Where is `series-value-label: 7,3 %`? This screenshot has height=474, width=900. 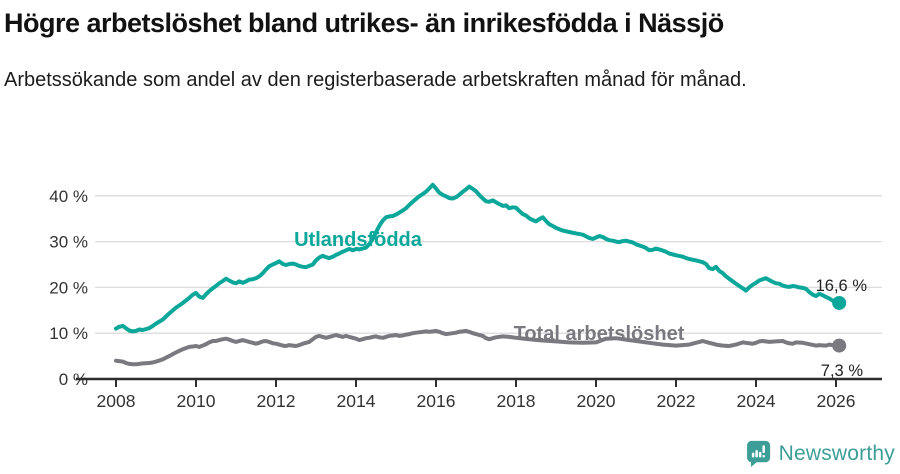
series-value-label: 7,3 % is located at coordinates (842, 371).